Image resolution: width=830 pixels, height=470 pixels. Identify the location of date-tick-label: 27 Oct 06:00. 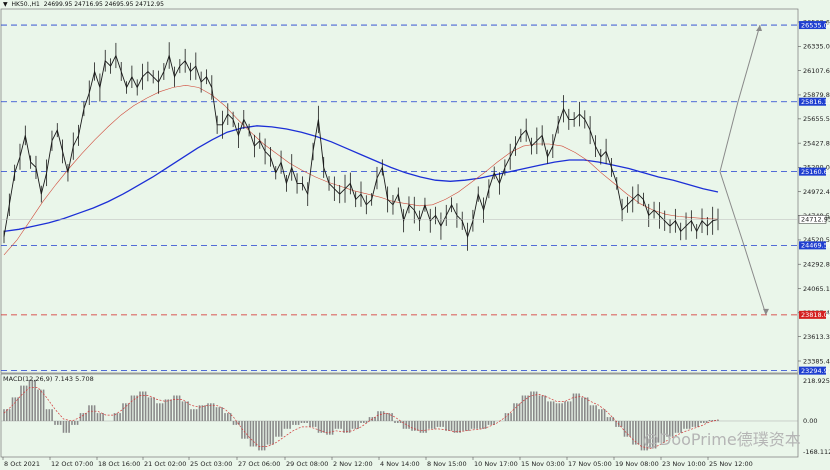
(259, 464).